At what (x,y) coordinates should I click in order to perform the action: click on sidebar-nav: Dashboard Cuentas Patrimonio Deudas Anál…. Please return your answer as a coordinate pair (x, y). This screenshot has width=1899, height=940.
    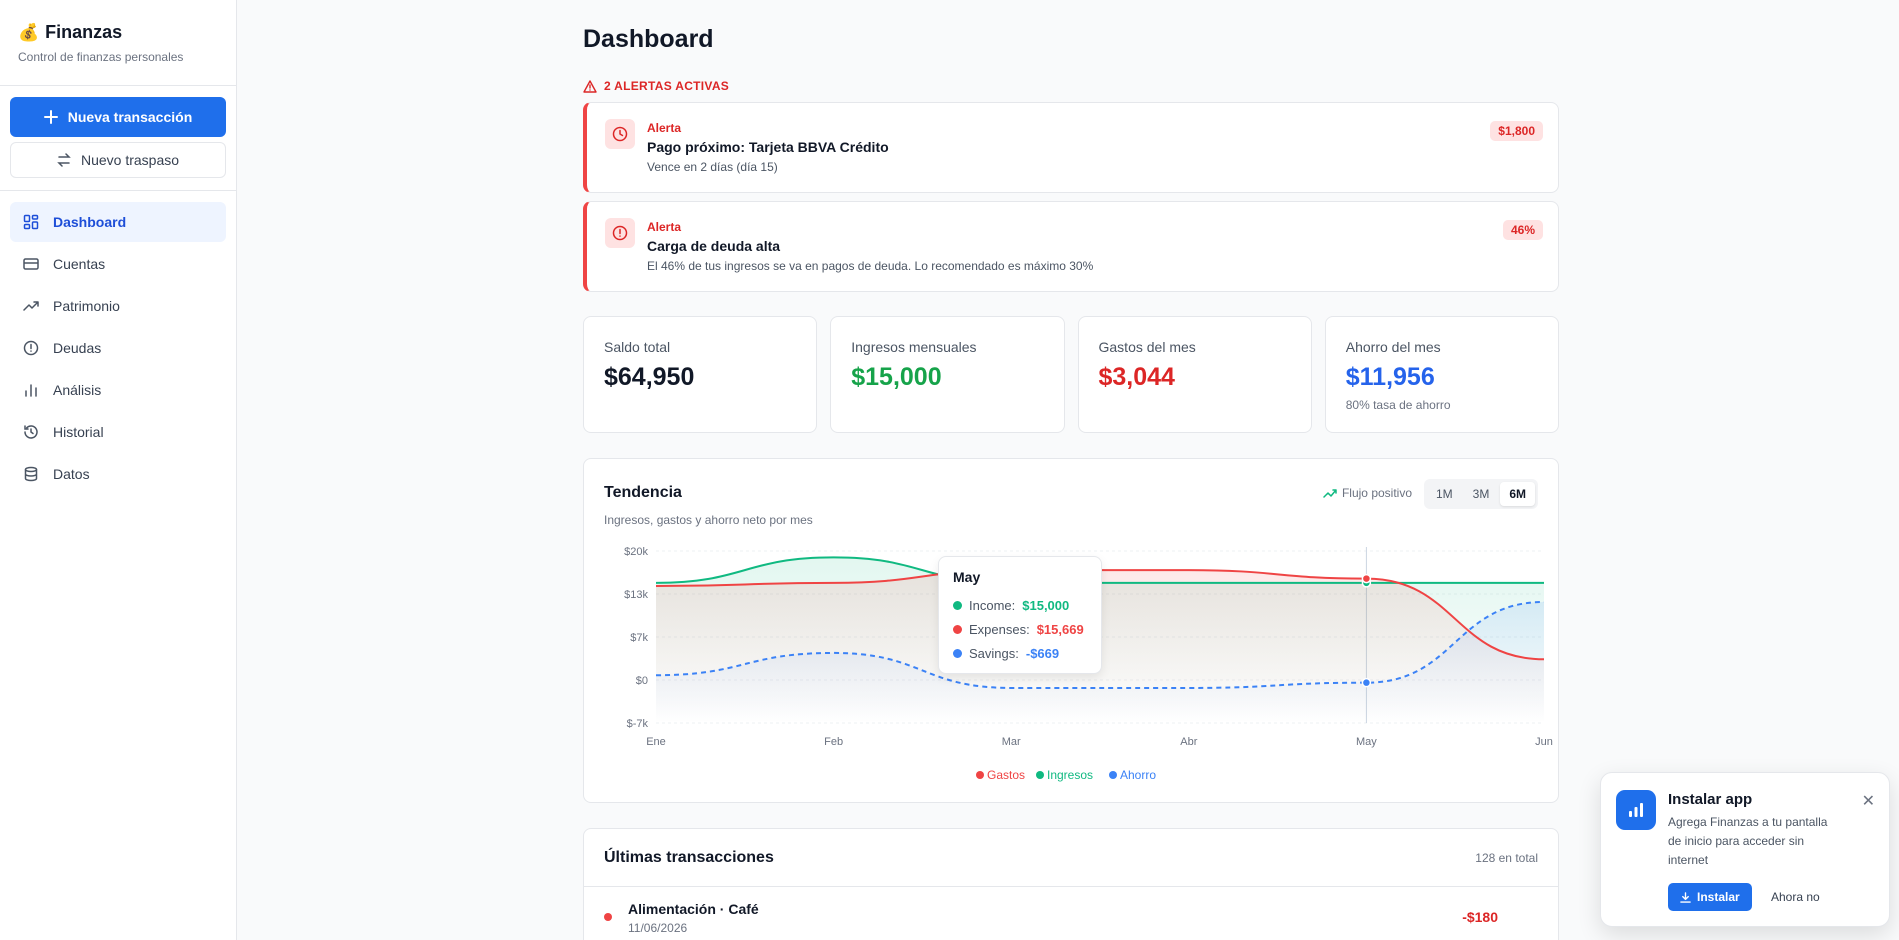
    Looking at the image, I should click on (118, 349).